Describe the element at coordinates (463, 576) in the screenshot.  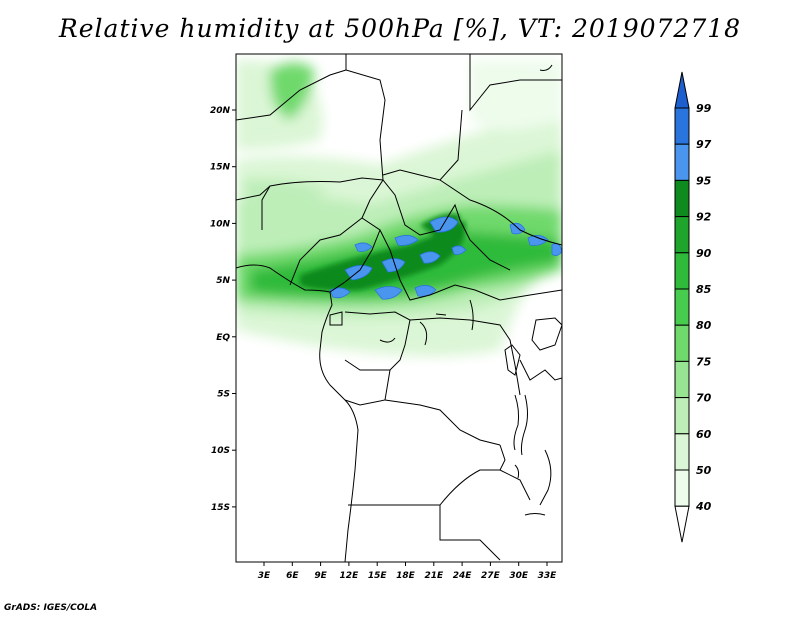
I see `lon-tick-label: 24E` at that location.